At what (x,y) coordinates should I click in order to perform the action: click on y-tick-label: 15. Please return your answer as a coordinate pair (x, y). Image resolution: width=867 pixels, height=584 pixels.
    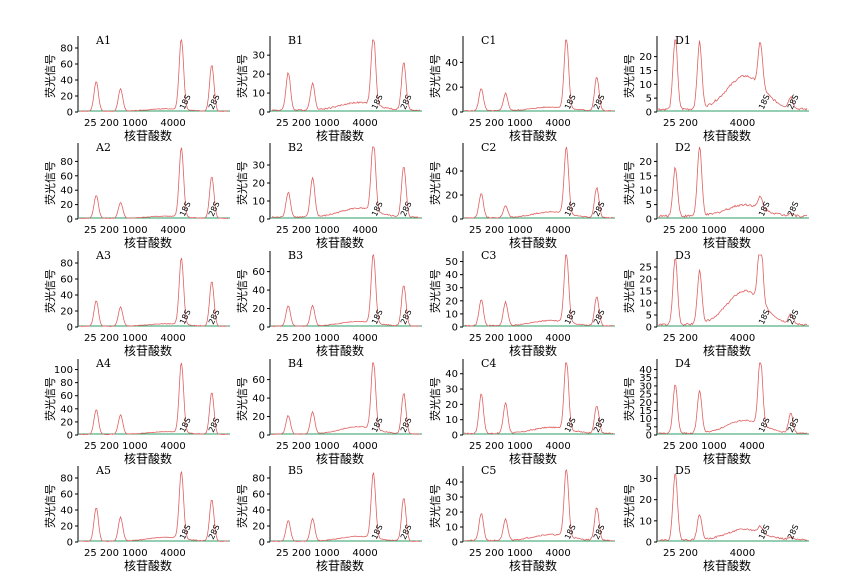
    Looking at the image, I should click on (645, 411).